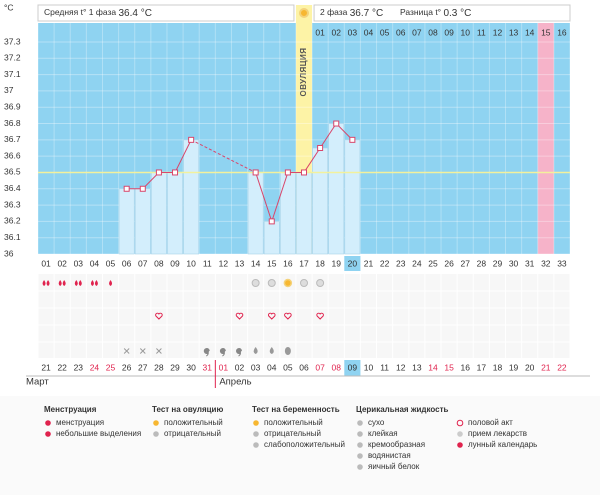 The height and width of the screenshot is (495, 600). I want to click on phase2-day: 13, so click(514, 32).